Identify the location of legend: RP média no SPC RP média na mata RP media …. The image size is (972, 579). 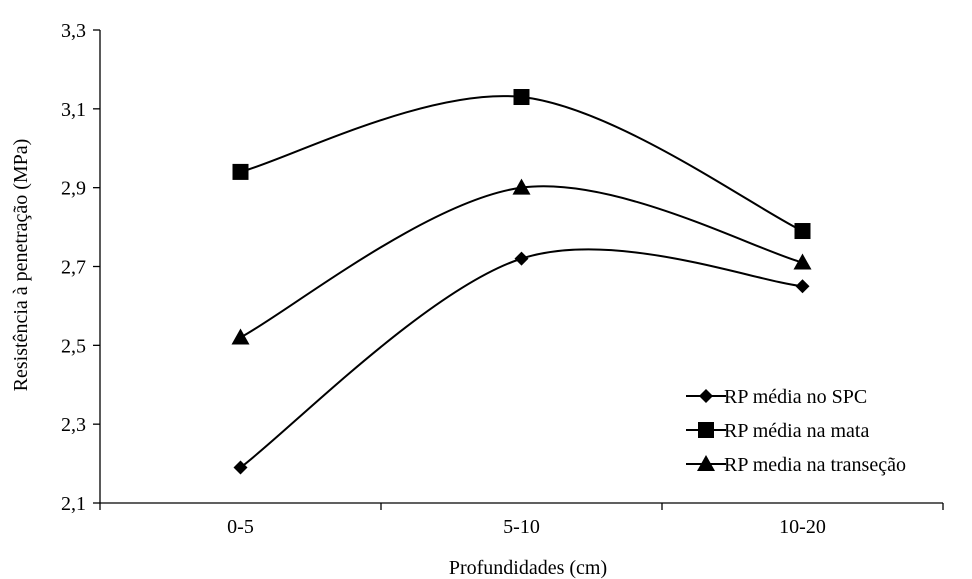
(796, 431).